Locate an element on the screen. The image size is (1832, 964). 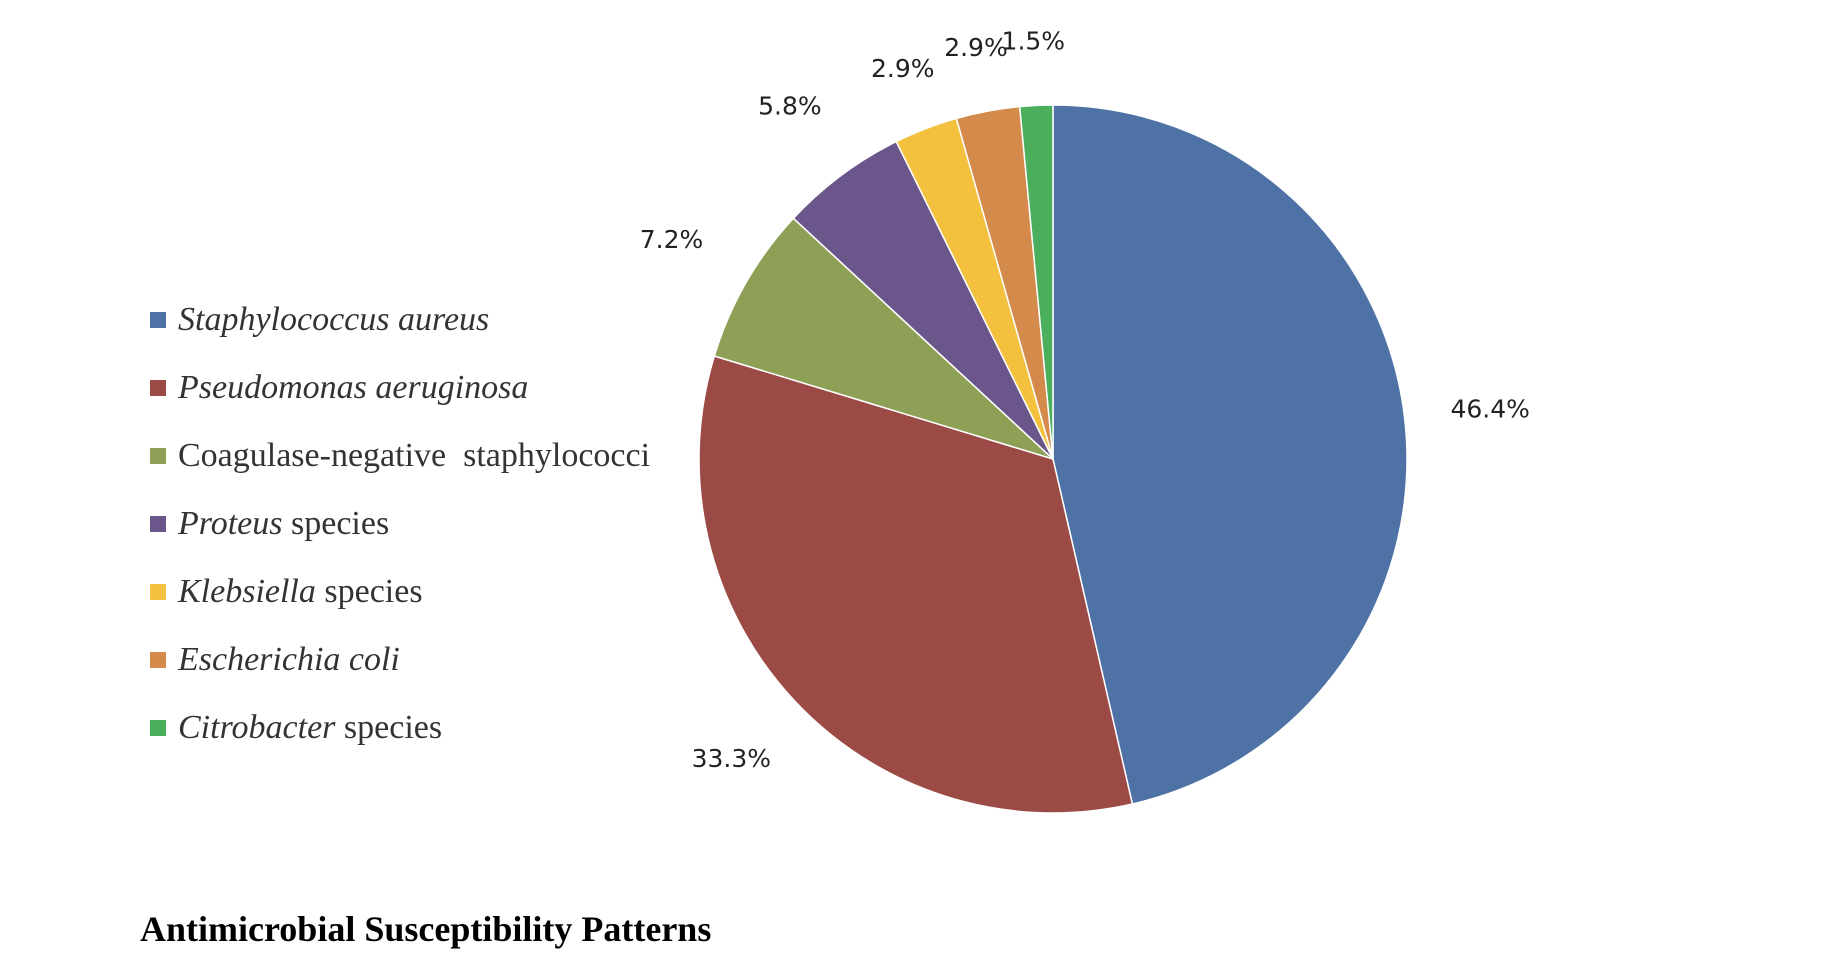
legend-label: Staphylococcus aureus is located at coordinates (333, 320).